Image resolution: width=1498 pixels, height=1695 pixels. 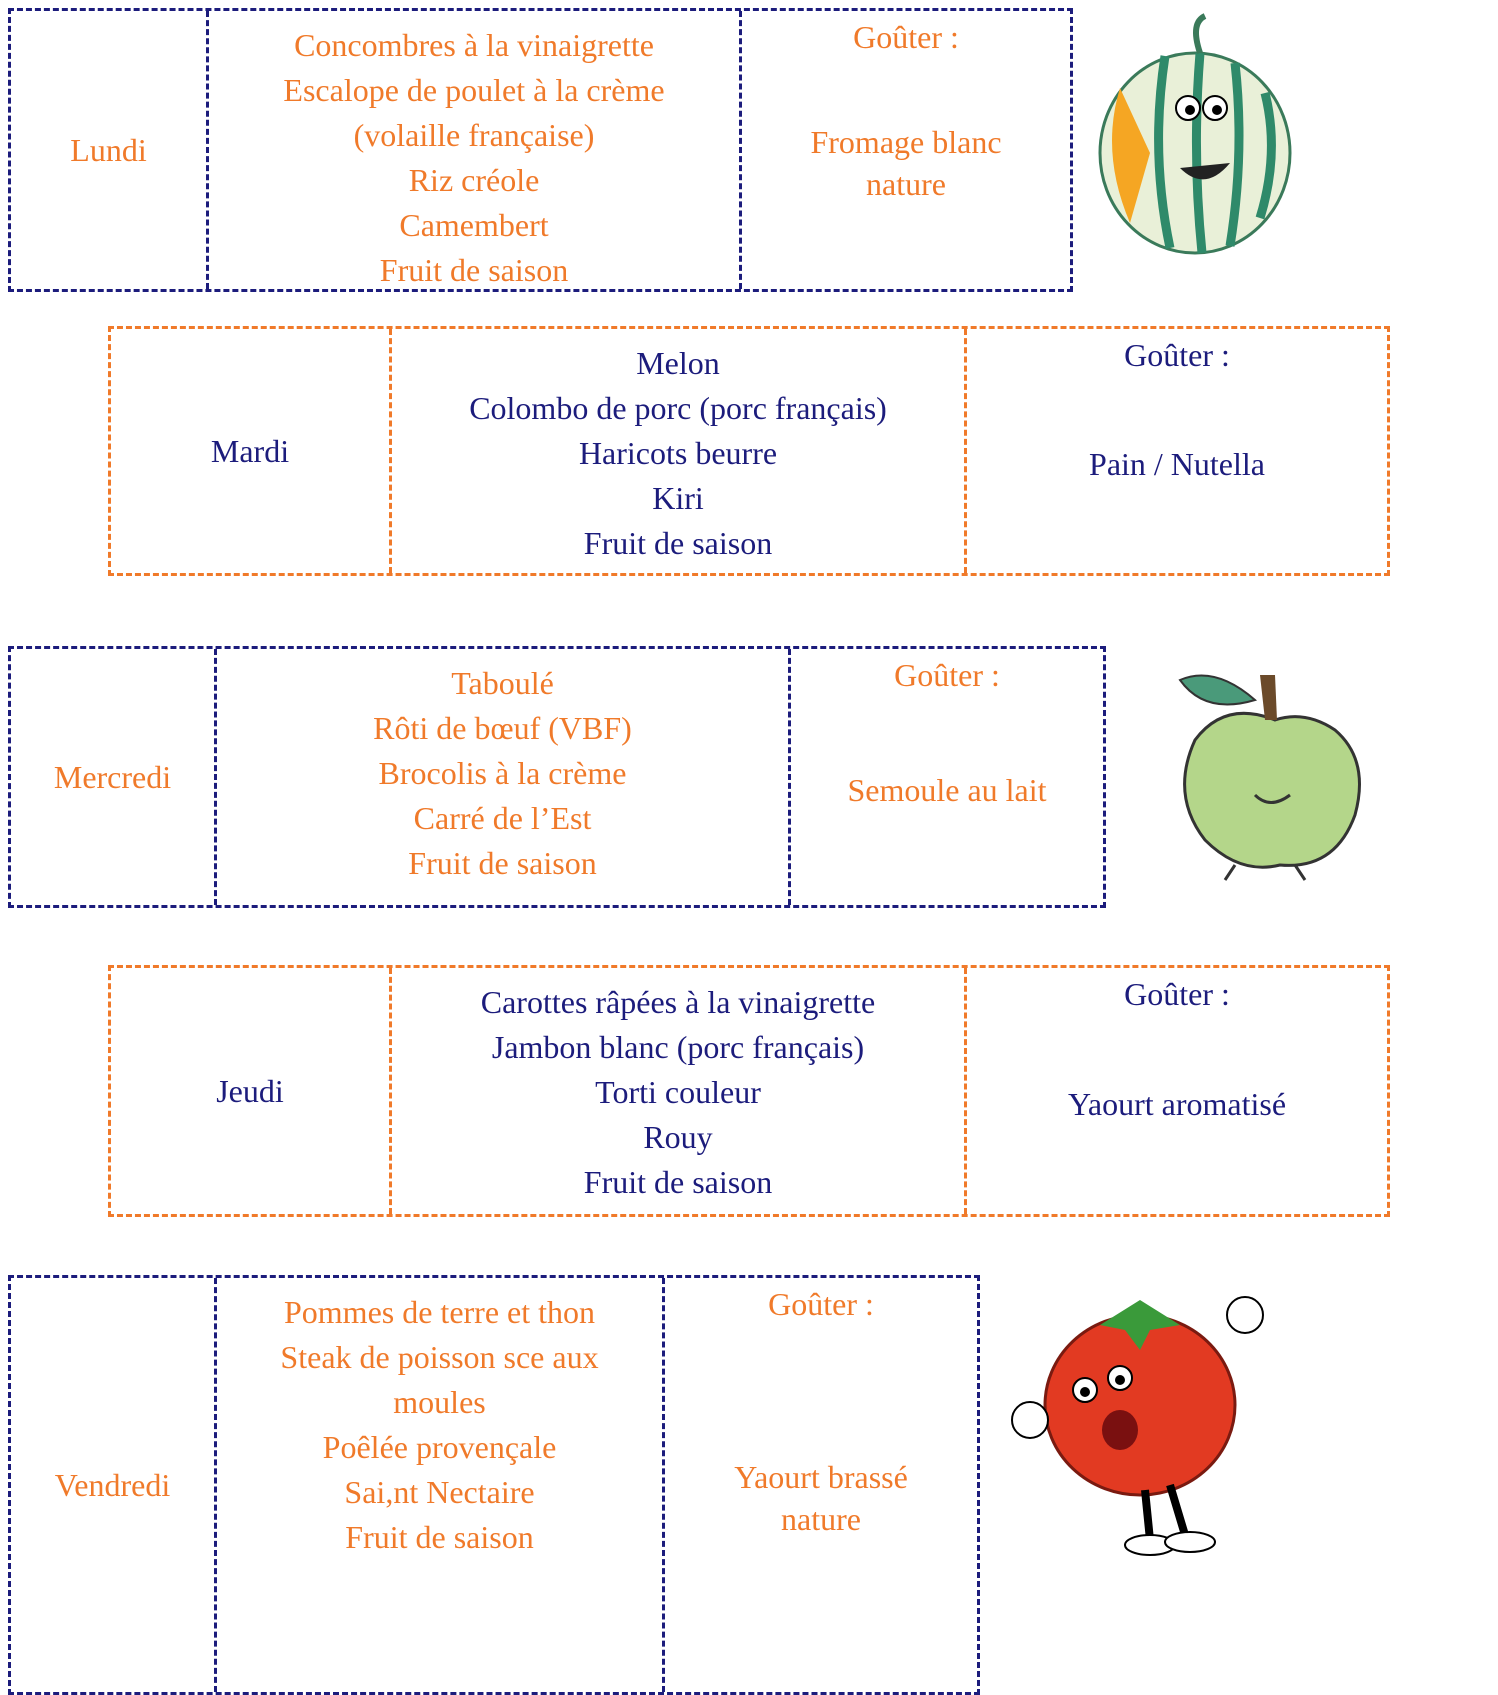 I want to click on menu-item: Haricots beurre, so click(x=678, y=453).